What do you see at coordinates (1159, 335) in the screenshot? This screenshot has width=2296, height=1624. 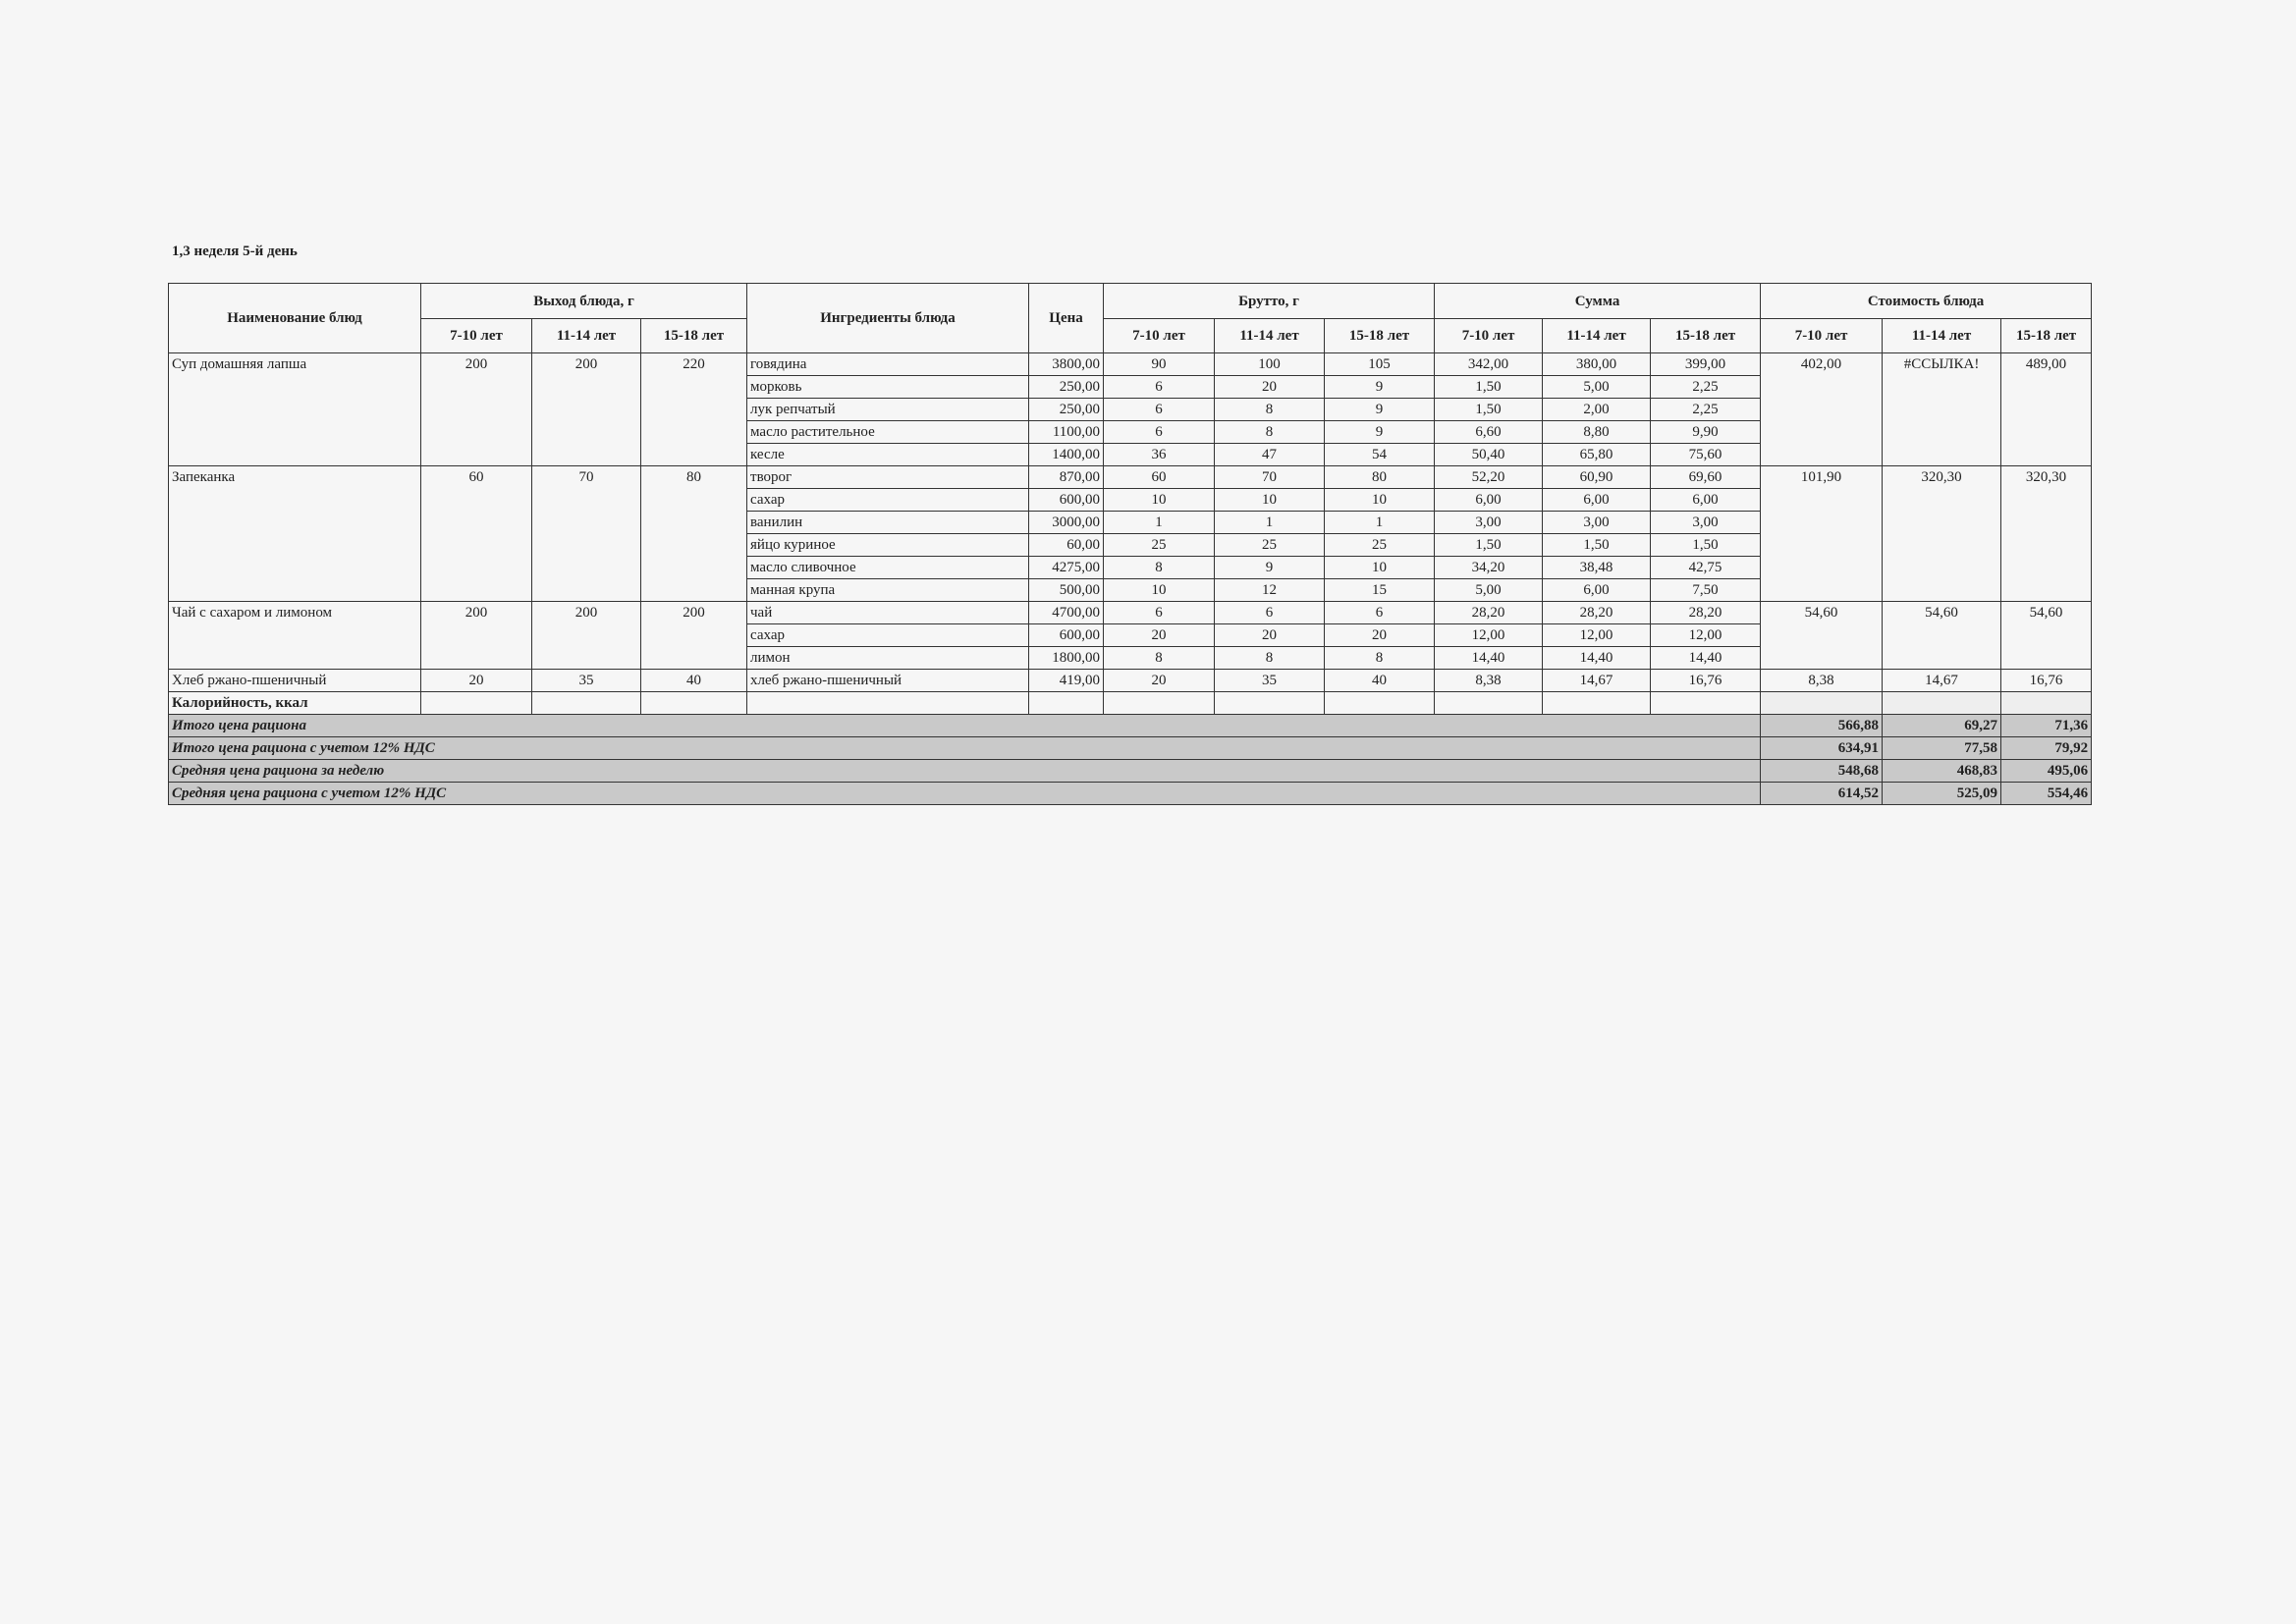 I see `header-age: 7-10 лет` at bounding box center [1159, 335].